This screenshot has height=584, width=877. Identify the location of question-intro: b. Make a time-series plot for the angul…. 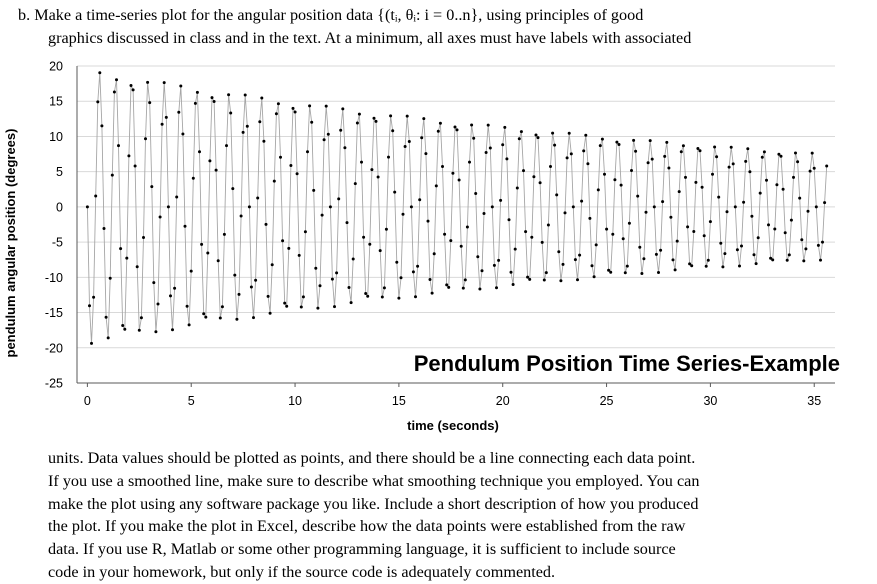
(443, 27).